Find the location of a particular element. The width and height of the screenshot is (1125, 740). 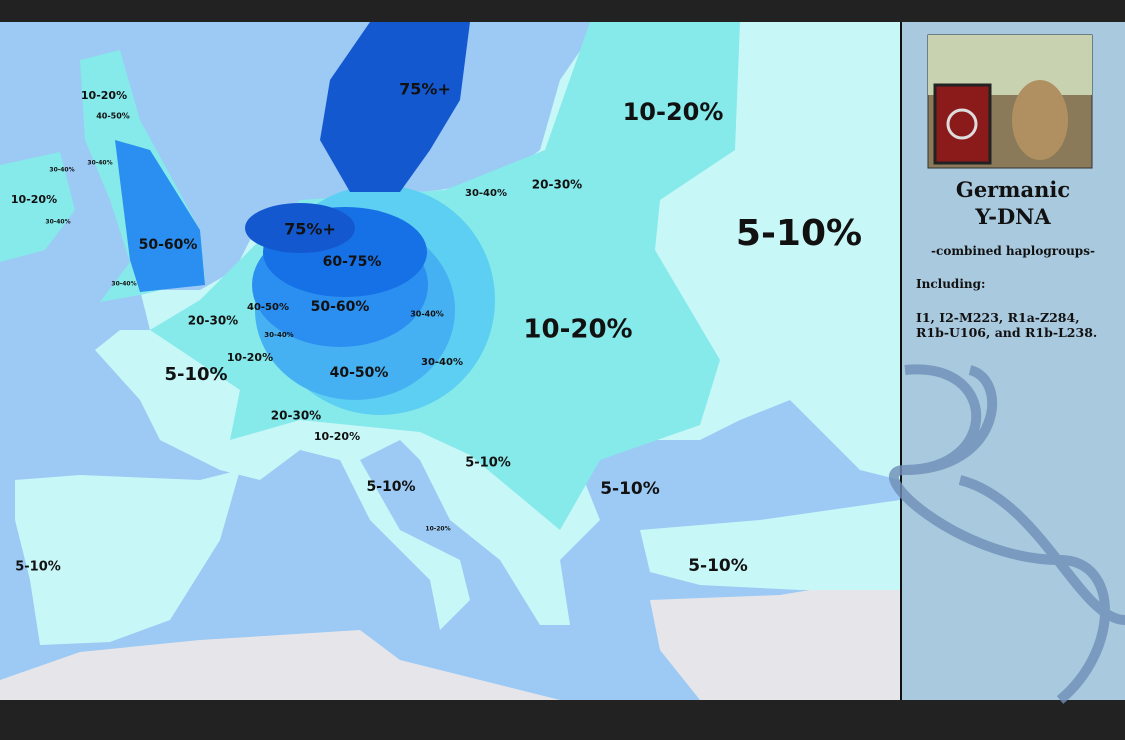

photo-banner is located at coordinates (962, 124).